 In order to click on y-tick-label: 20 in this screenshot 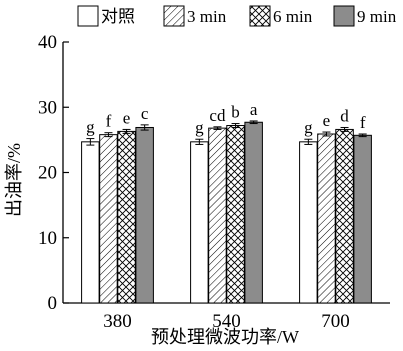, I will do `click(47, 173)`.